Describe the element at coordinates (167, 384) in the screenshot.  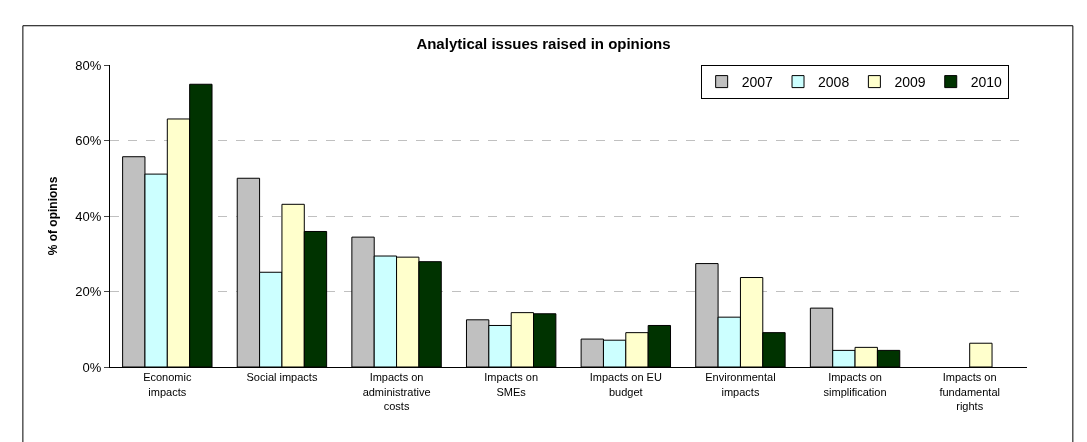
I see `x-tick-label: Economic impacts` at that location.